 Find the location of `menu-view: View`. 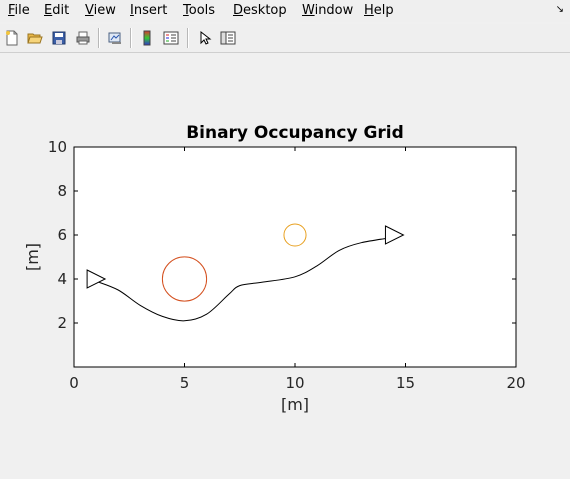

menu-view: View is located at coordinates (100, 11).